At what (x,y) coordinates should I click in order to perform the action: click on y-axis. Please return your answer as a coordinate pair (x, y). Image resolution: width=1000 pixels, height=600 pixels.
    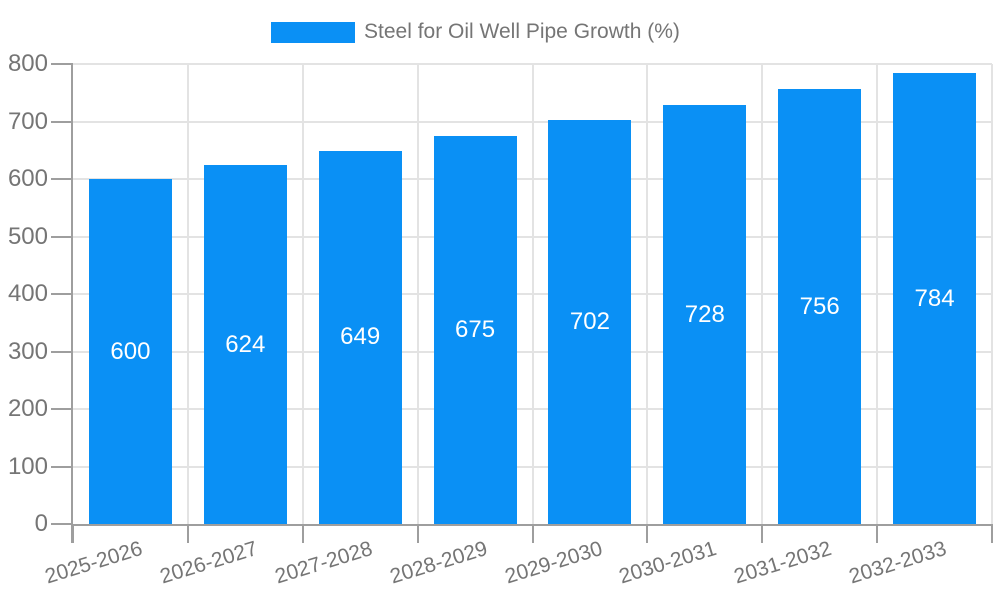
    Looking at the image, I should click on (72, 303).